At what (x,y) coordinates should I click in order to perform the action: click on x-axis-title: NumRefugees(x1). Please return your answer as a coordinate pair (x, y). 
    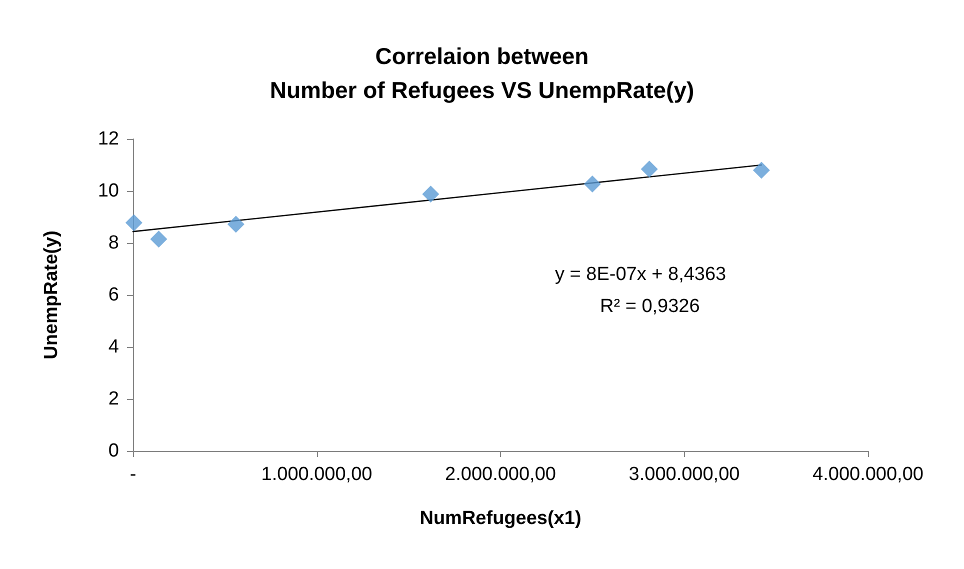
    Looking at the image, I should click on (501, 518).